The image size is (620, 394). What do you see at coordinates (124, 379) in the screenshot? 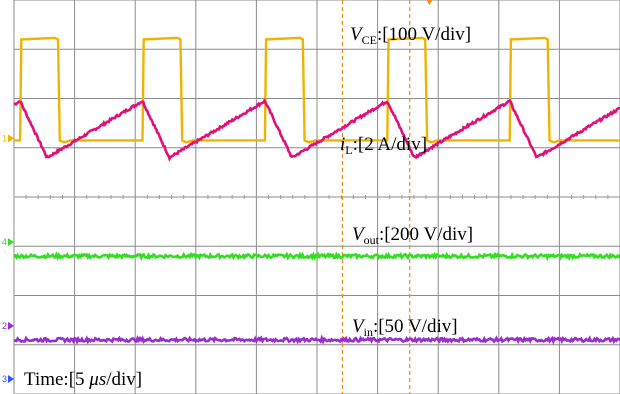
I see `time-suffix: /div]` at bounding box center [124, 379].